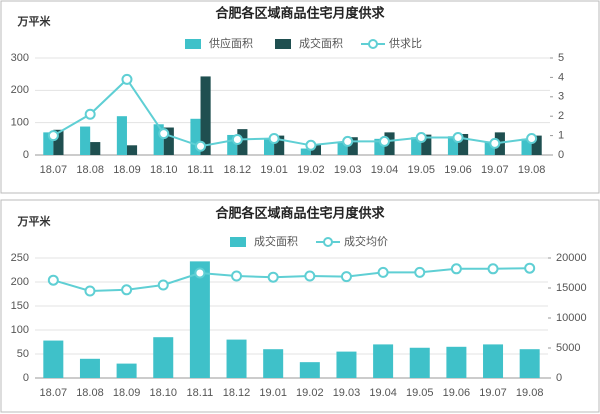 The width and height of the screenshot is (600, 414). I want to click on legend-label: 供求比, so click(405, 43).